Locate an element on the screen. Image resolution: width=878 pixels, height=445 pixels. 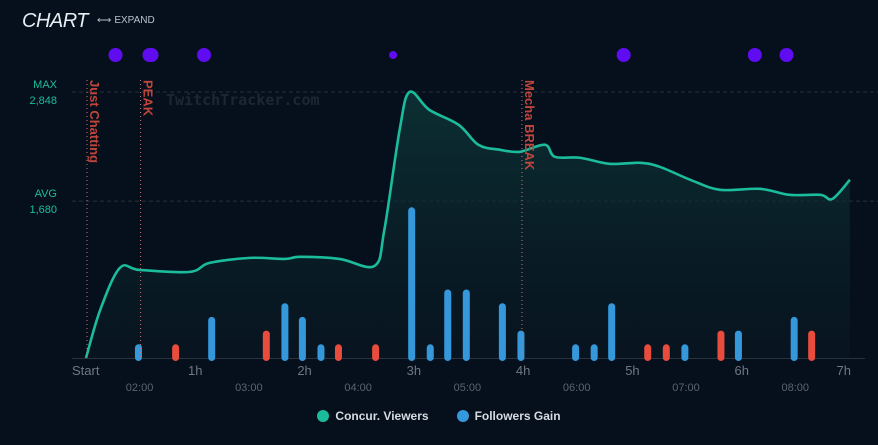
x-tick-label: 7h is located at coordinates (844, 370).